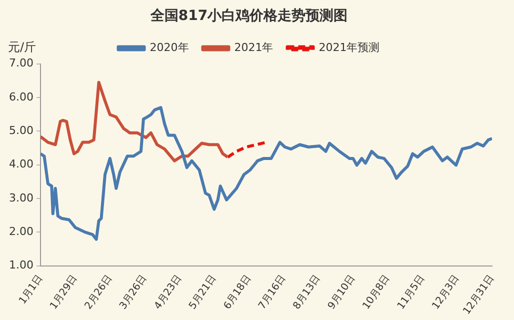 The width and height of the screenshot is (514, 320). Describe the element at coordinates (21, 164) in the screenshot. I see `y-tick-label: 4.00` at that location.